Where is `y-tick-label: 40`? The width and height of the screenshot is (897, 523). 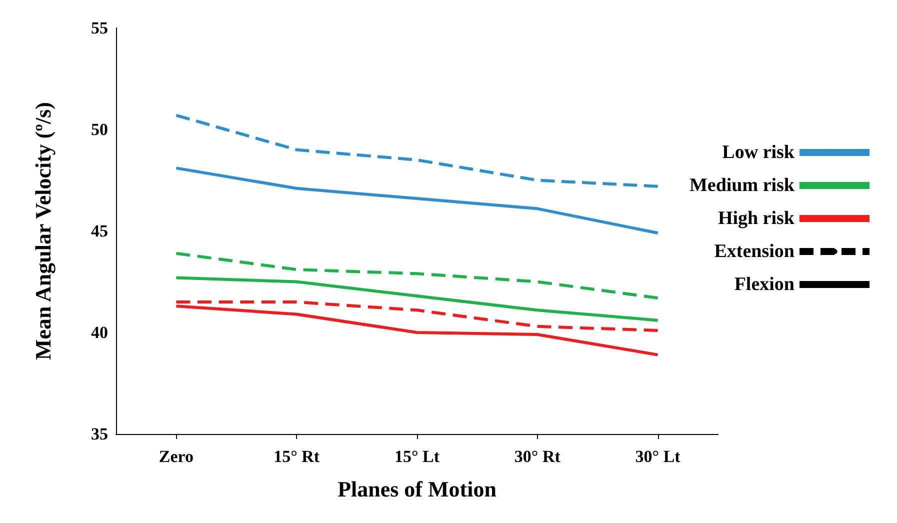
y-tick-label: 40 is located at coordinates (99, 332).